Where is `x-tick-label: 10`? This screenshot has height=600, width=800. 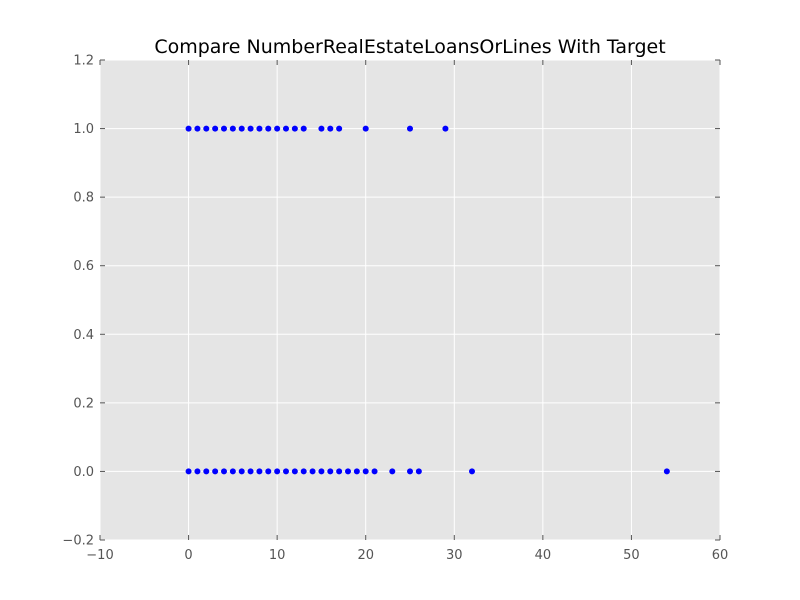
x-tick-label: 10 is located at coordinates (277, 555).